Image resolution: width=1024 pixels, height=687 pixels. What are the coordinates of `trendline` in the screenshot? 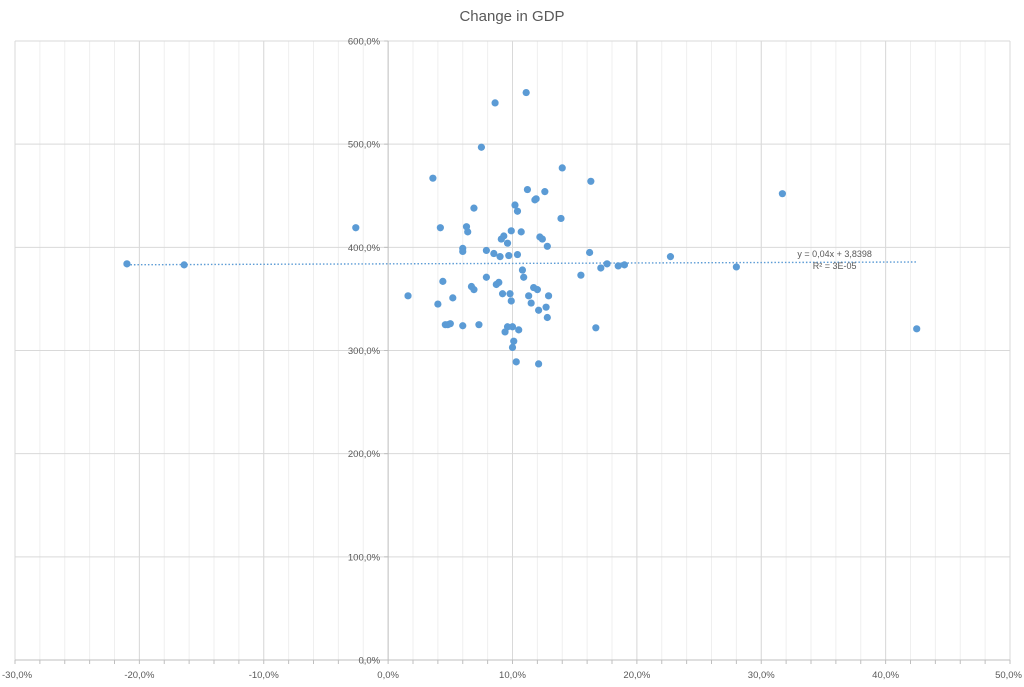 It's located at (521, 263).